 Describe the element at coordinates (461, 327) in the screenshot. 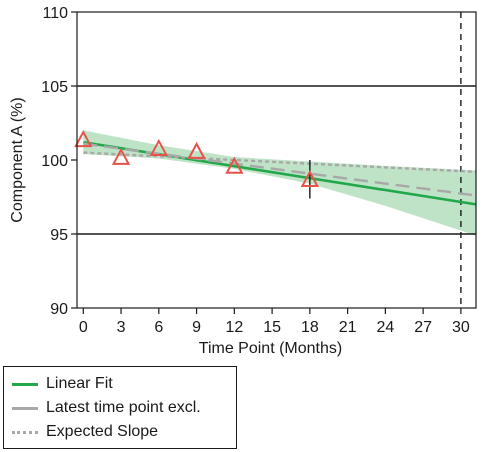

I see `x-tick-label: 30` at that location.